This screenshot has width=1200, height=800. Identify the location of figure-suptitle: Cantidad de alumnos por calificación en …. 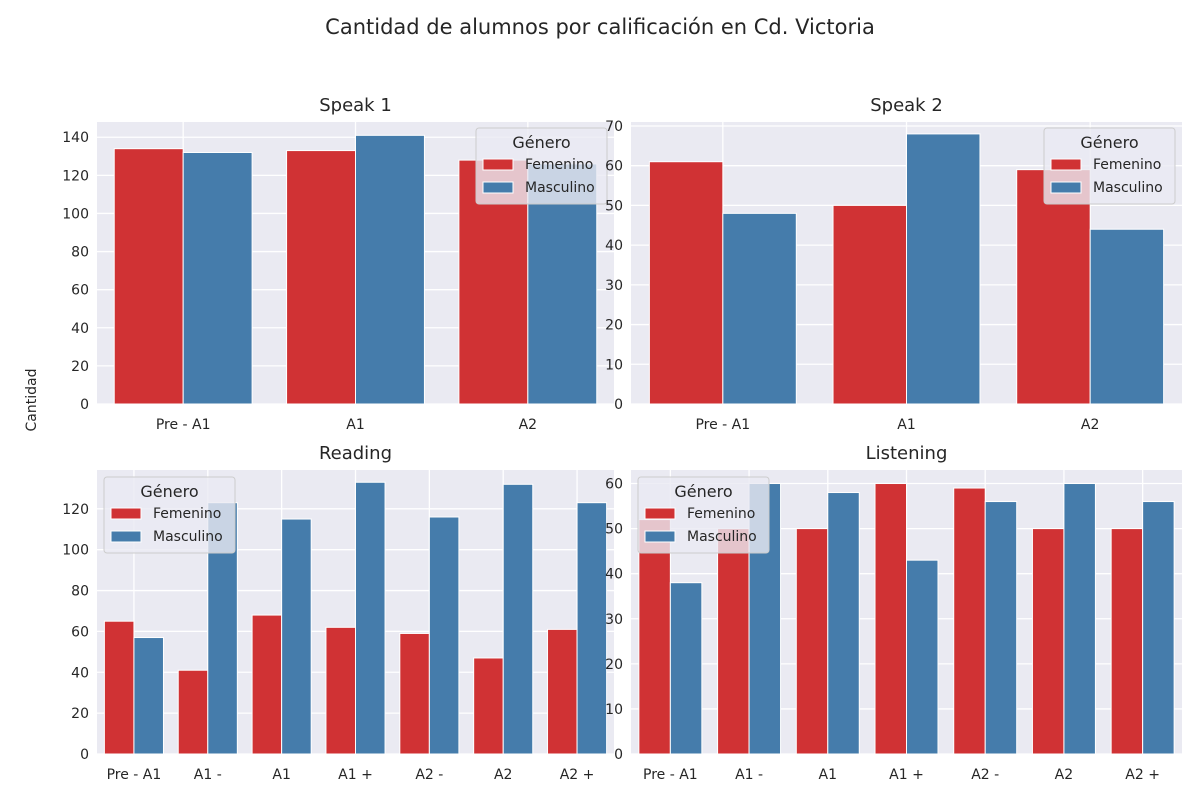
(600, 27).